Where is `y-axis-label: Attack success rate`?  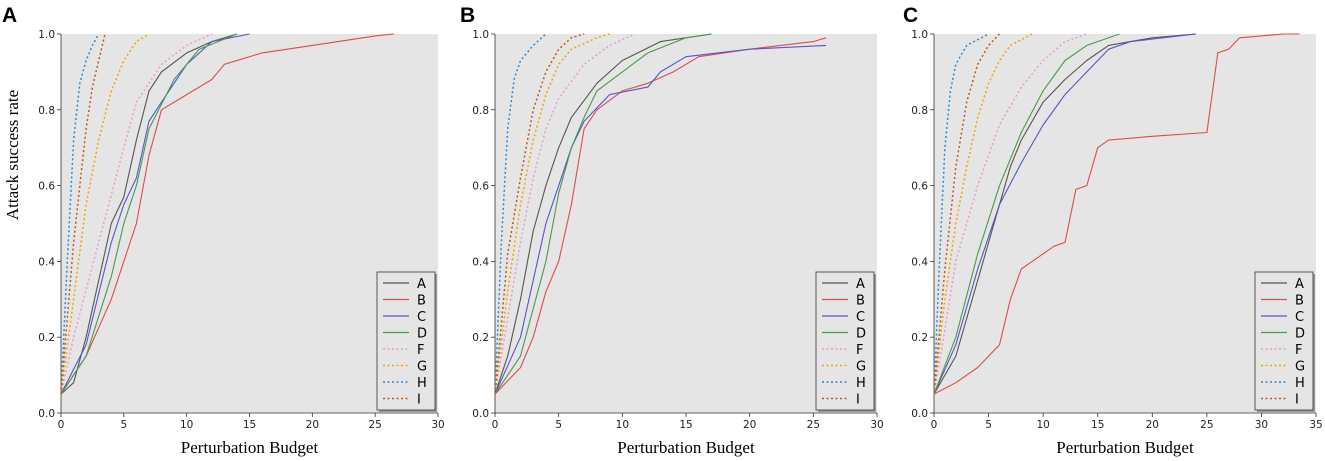
y-axis-label: Attack success rate is located at coordinates (12, 155).